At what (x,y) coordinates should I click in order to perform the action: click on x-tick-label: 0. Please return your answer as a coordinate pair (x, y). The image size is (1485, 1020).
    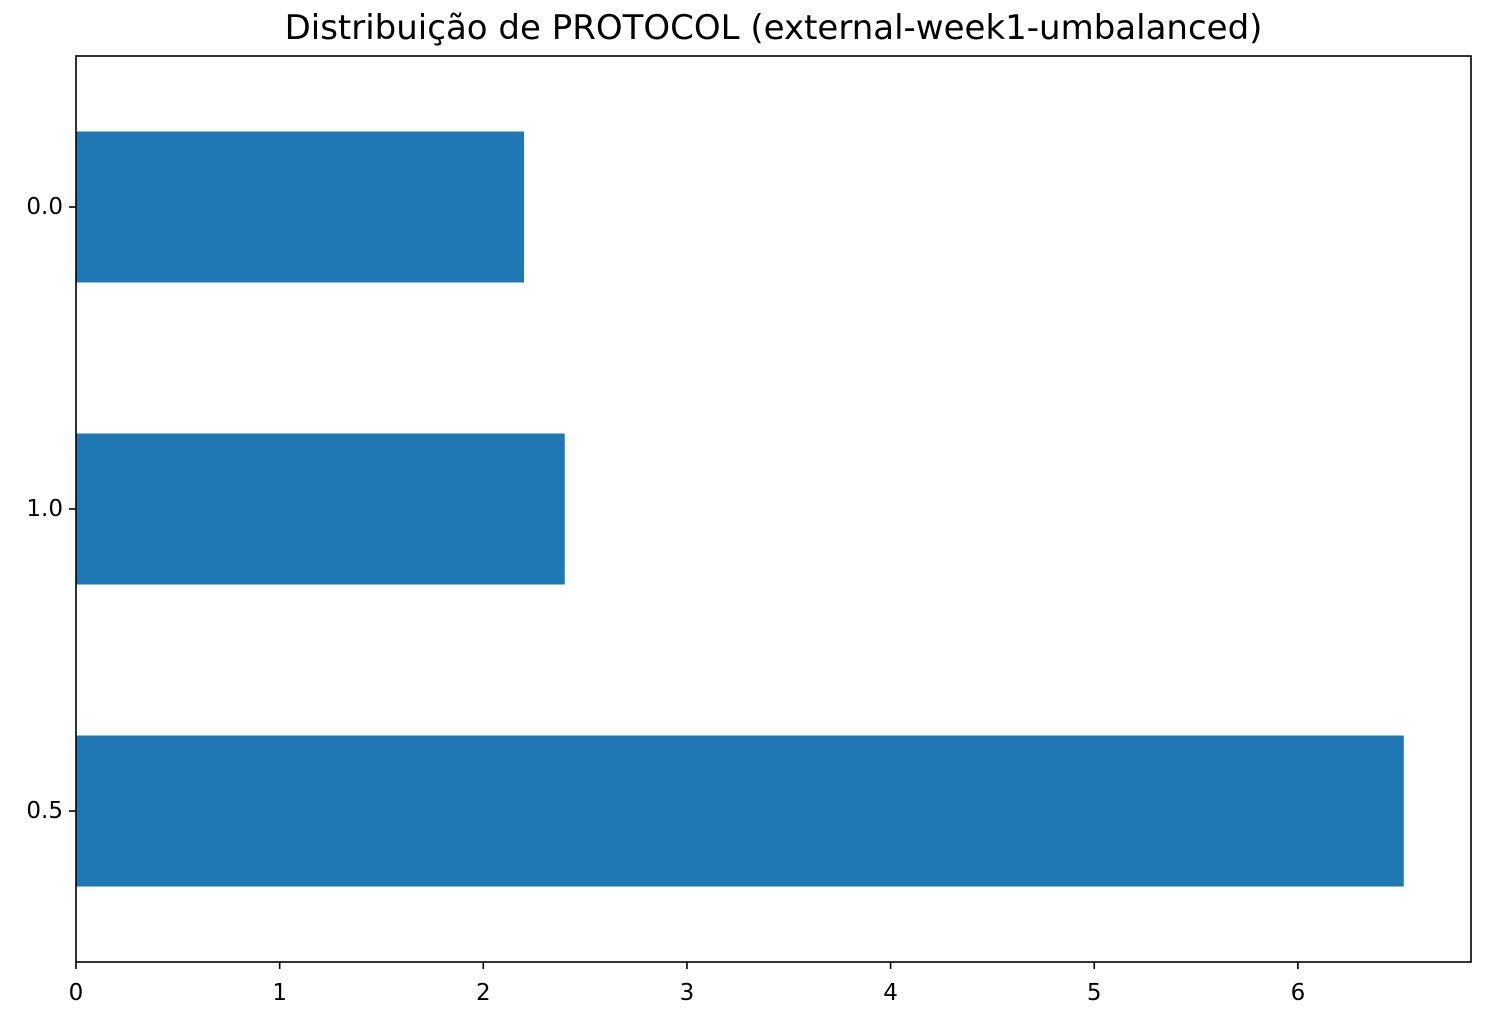
    Looking at the image, I should click on (76, 993).